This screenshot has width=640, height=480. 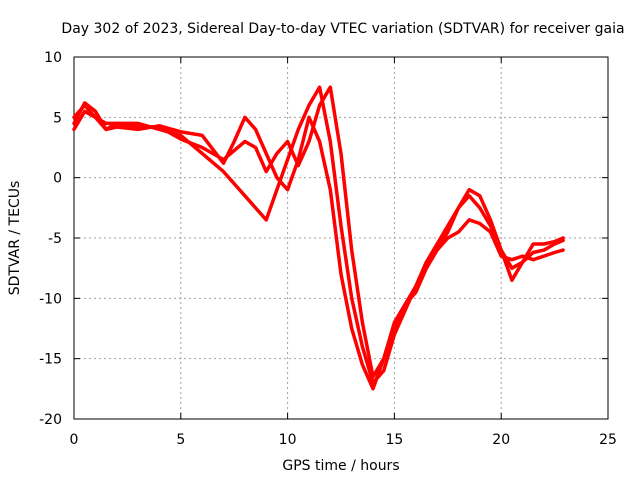 What do you see at coordinates (50, 360) in the screenshot?
I see `y-tick-label: -15` at bounding box center [50, 360].